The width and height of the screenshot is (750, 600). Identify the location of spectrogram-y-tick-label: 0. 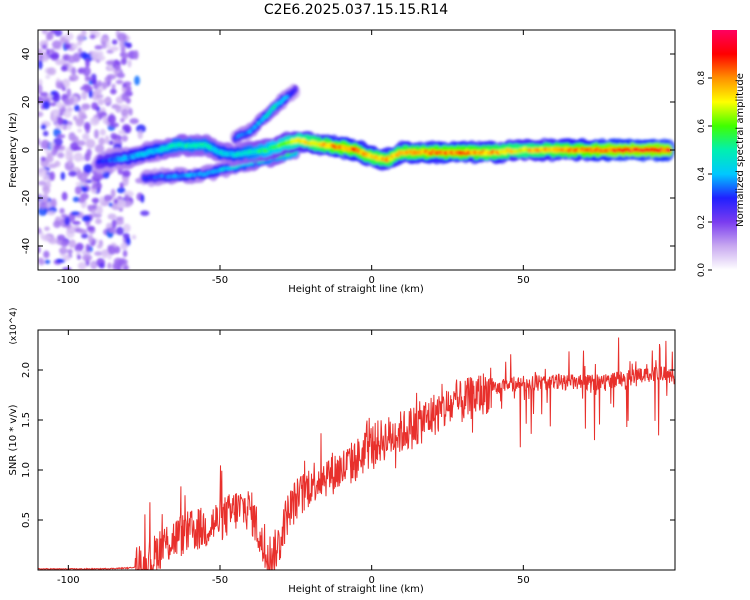
(26, 150).